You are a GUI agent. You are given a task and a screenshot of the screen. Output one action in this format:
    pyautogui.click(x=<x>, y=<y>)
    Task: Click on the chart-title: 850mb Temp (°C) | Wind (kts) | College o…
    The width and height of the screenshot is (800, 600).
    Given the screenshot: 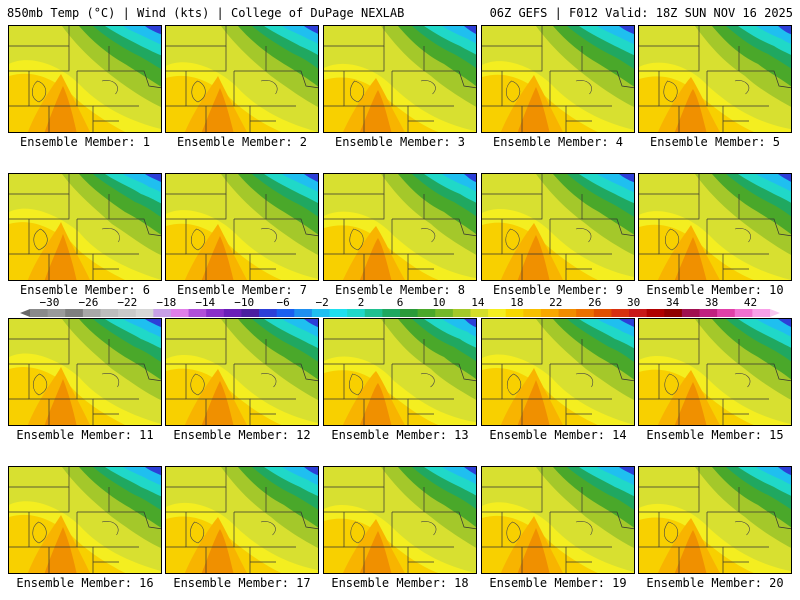 What is the action you would take?
    pyautogui.click(x=206, y=13)
    